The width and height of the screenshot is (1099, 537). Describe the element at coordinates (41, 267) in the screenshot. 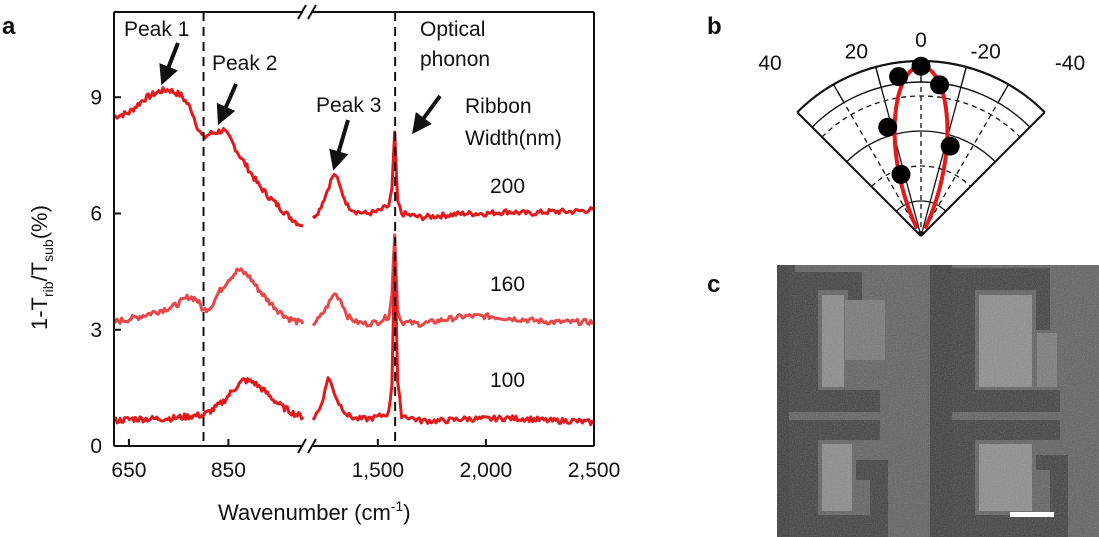

I see `y-axis-title: 1-Trib/Tsub(%)` at that location.